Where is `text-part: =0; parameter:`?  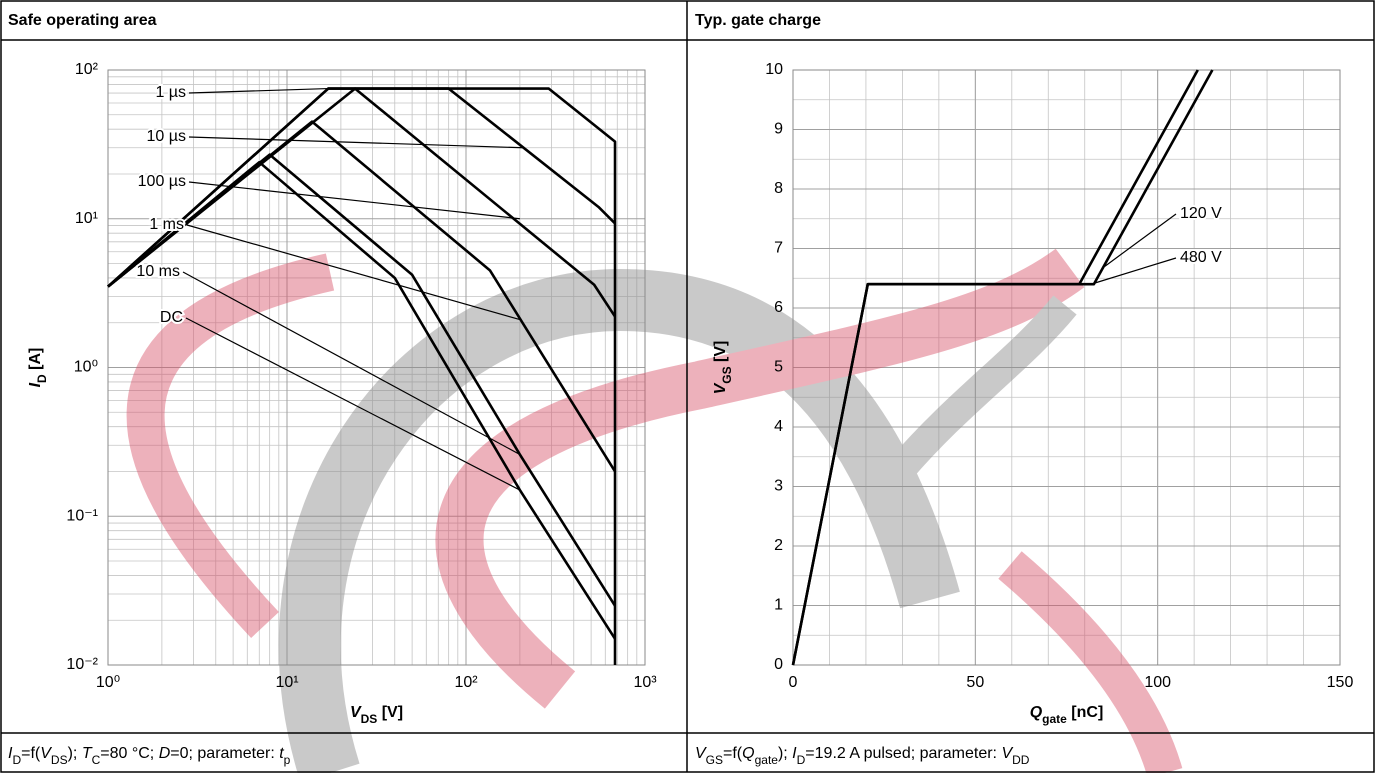 text-part: =0; parameter: is located at coordinates (224, 753).